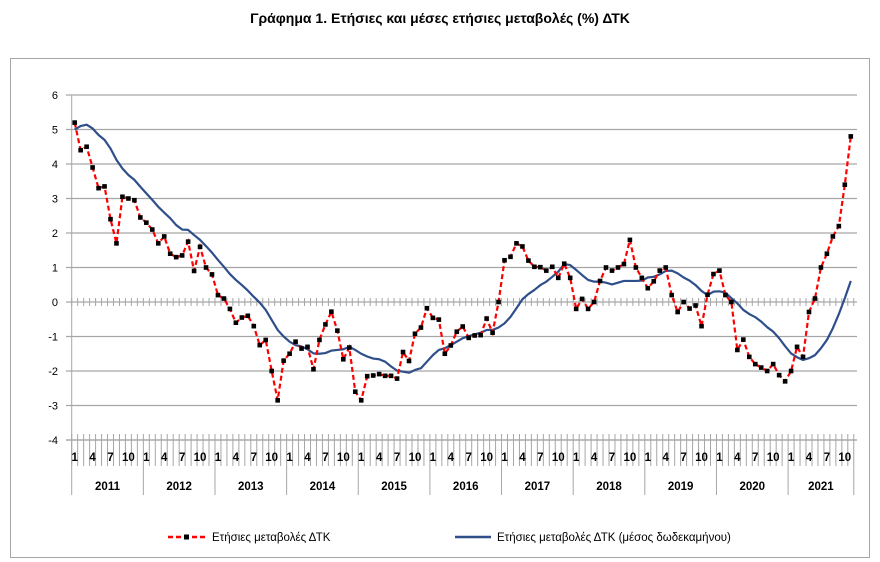  I want to click on y-tick-label: 1, so click(55, 269).